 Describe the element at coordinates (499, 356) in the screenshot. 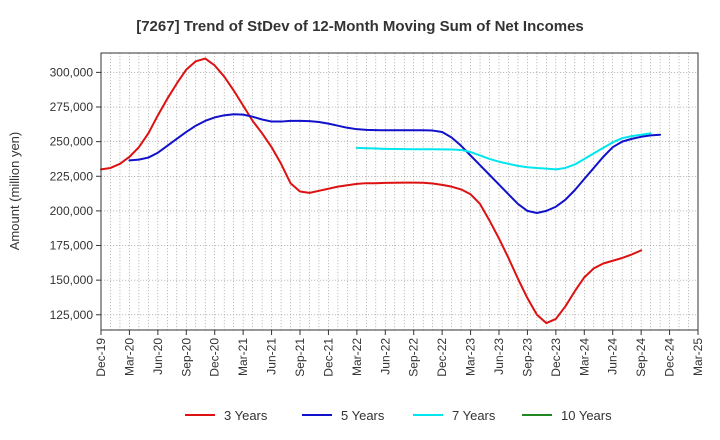

I see `x-tick-label: Jun-23` at that location.